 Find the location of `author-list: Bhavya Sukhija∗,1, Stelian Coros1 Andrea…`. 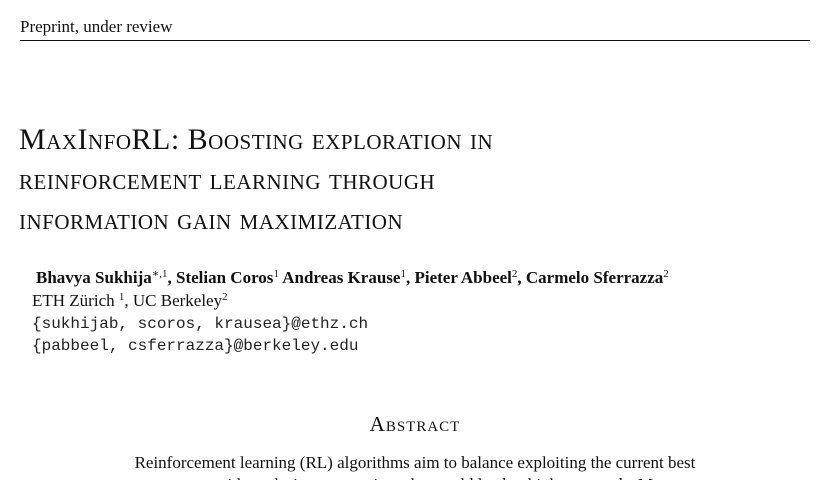

author-list: Bhavya Sukhija∗,1, Stelian Coros1 Andrea… is located at coordinates (352, 278).